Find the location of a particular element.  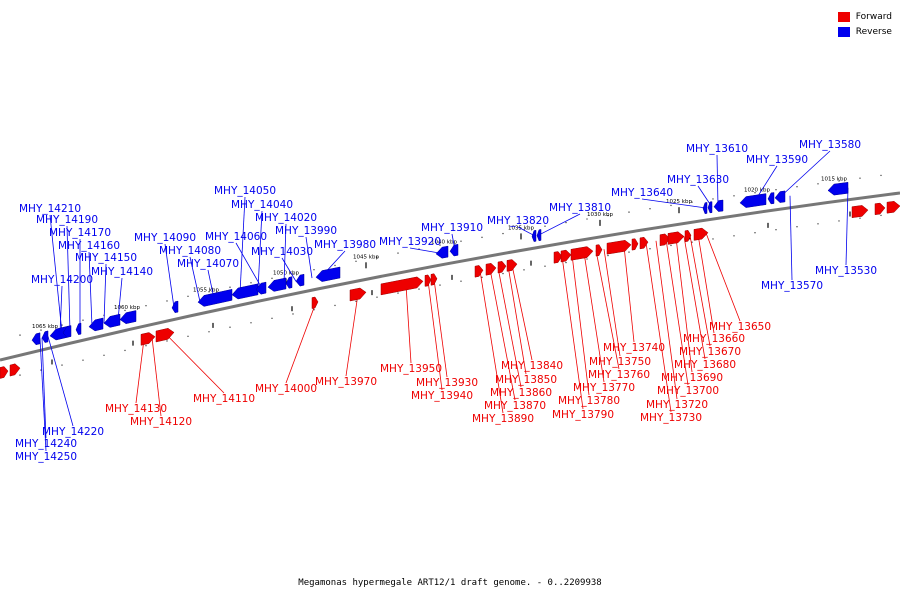

gene-label: MHY_13920 is located at coordinates (410, 242).